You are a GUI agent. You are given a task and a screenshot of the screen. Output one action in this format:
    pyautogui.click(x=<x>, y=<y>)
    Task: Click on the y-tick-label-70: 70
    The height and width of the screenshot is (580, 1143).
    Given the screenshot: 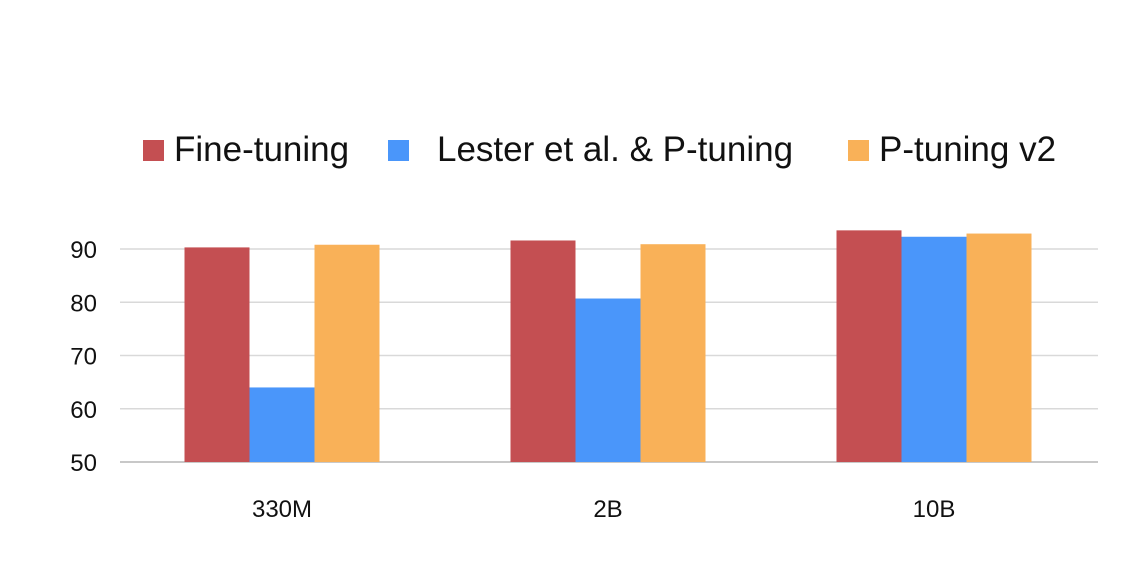 What is the action you would take?
    pyautogui.click(x=83, y=357)
    